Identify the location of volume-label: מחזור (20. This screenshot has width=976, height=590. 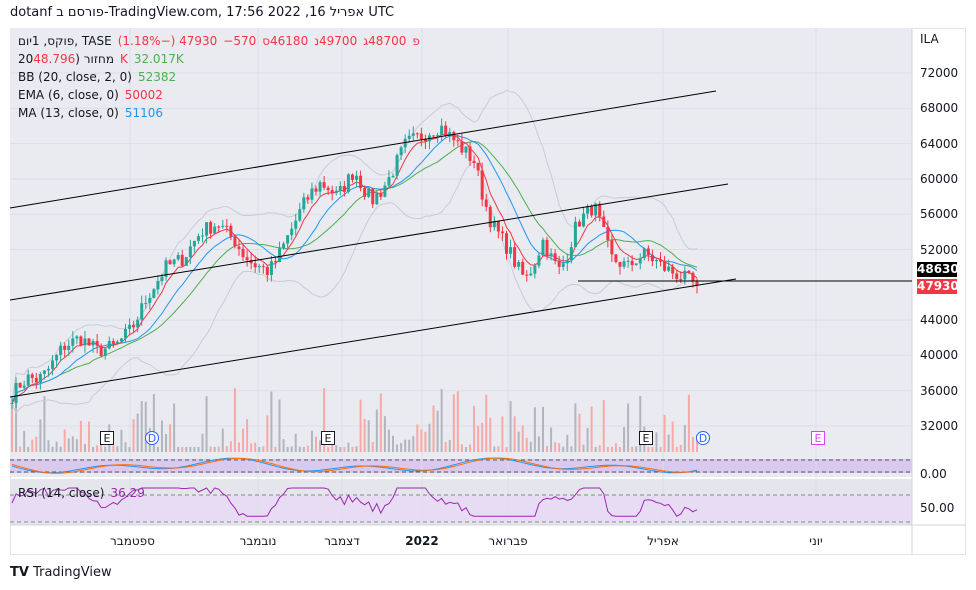
(66, 59).